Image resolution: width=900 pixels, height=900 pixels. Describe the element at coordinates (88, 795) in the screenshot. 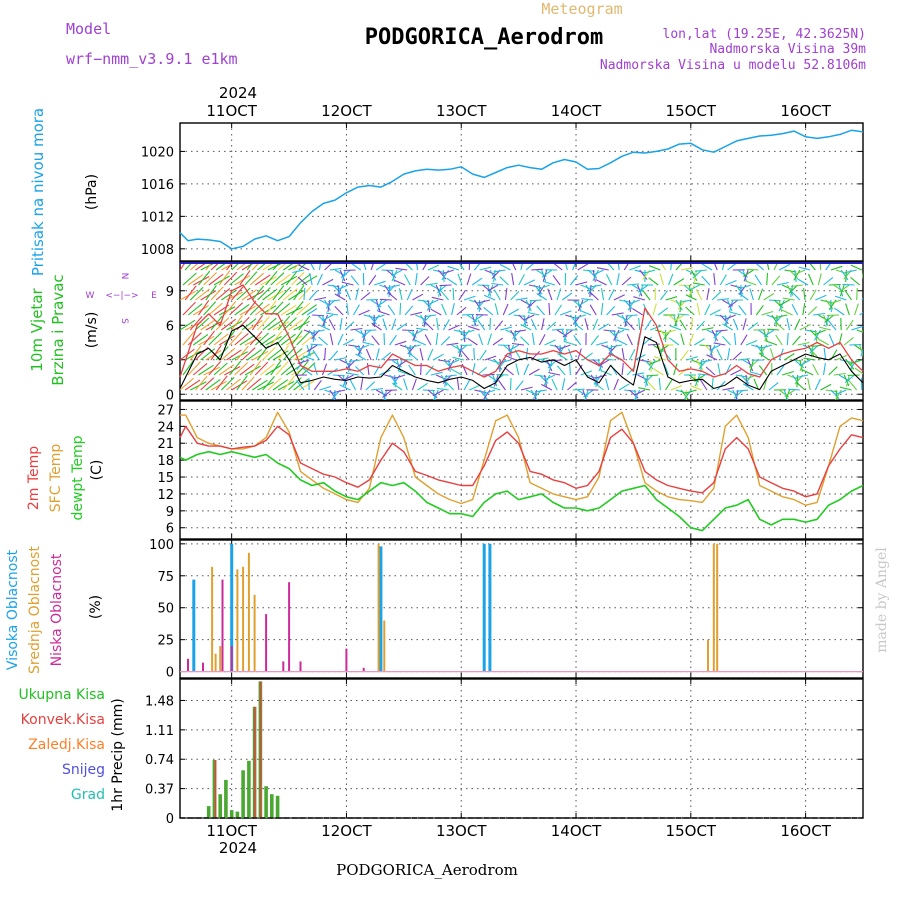

I see `precip-grad-label: Grad` at that location.